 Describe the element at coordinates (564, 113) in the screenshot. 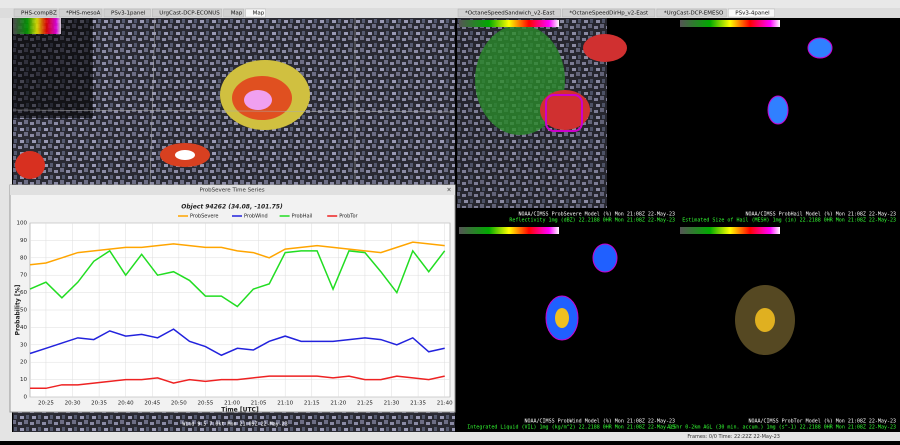

I see `probsevere-contour` at that location.